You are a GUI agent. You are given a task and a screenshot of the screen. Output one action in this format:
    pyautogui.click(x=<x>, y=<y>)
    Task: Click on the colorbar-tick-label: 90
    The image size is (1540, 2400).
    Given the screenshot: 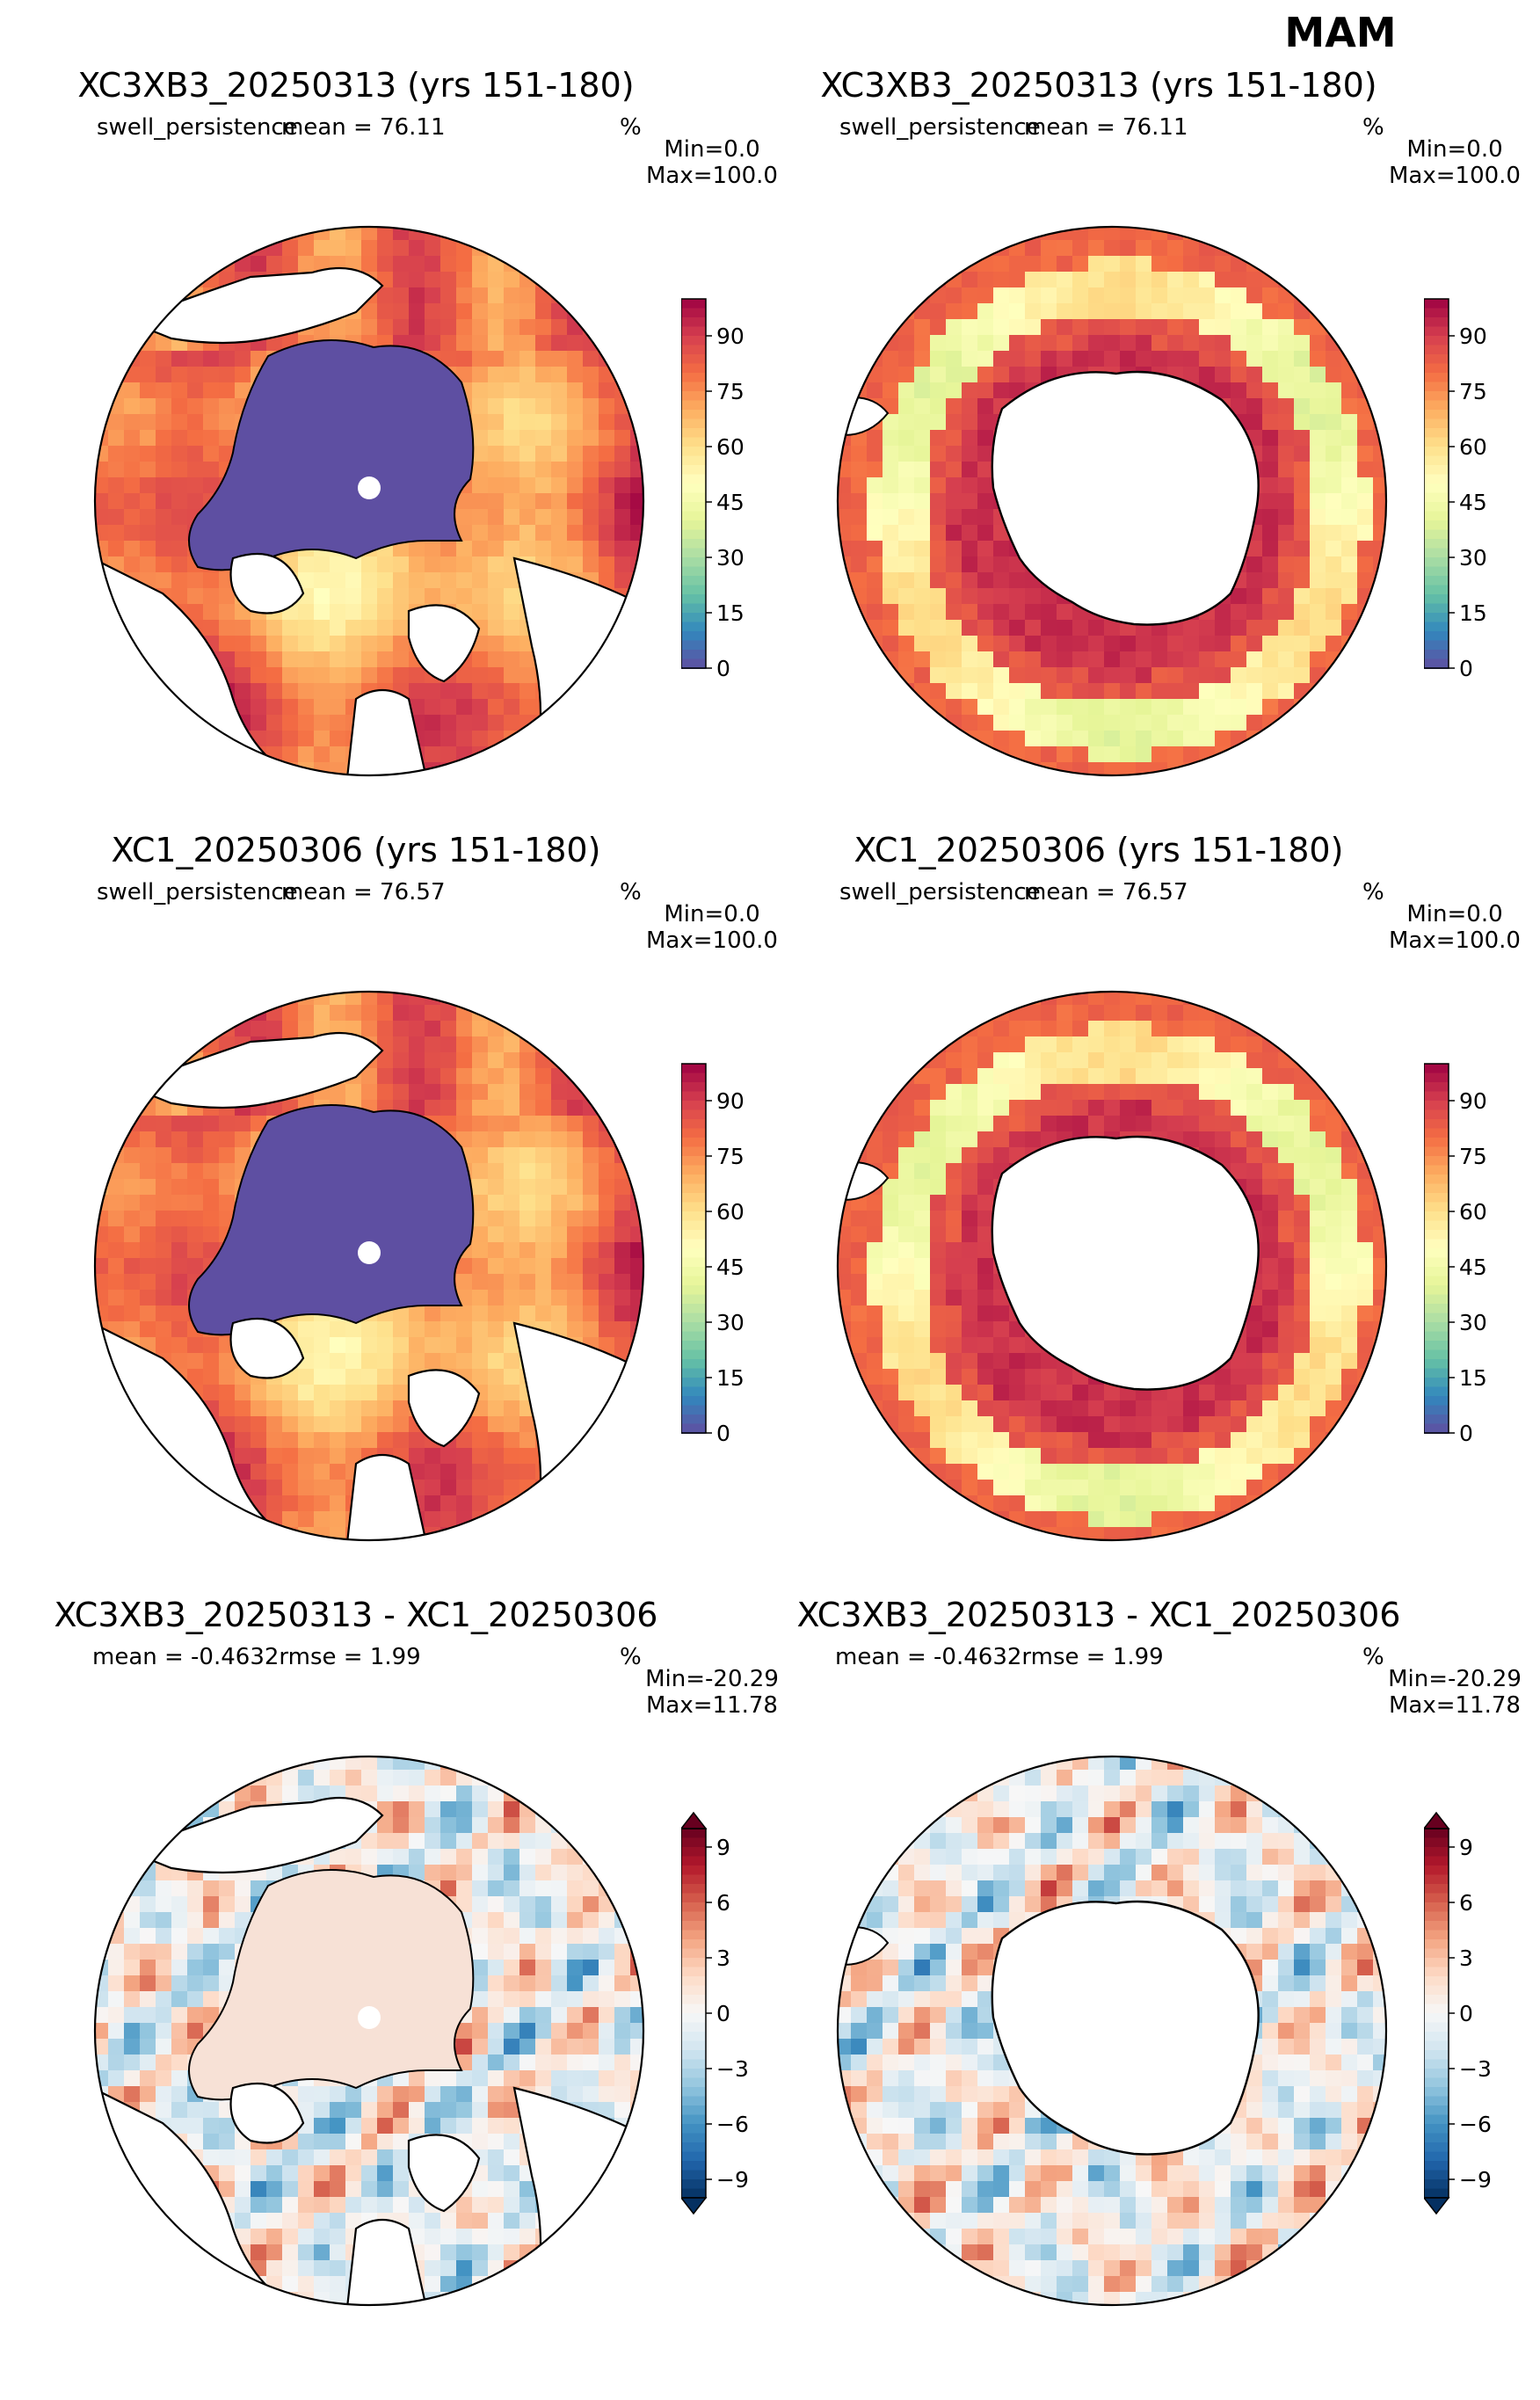 What is the action you would take?
    pyautogui.click(x=1473, y=336)
    